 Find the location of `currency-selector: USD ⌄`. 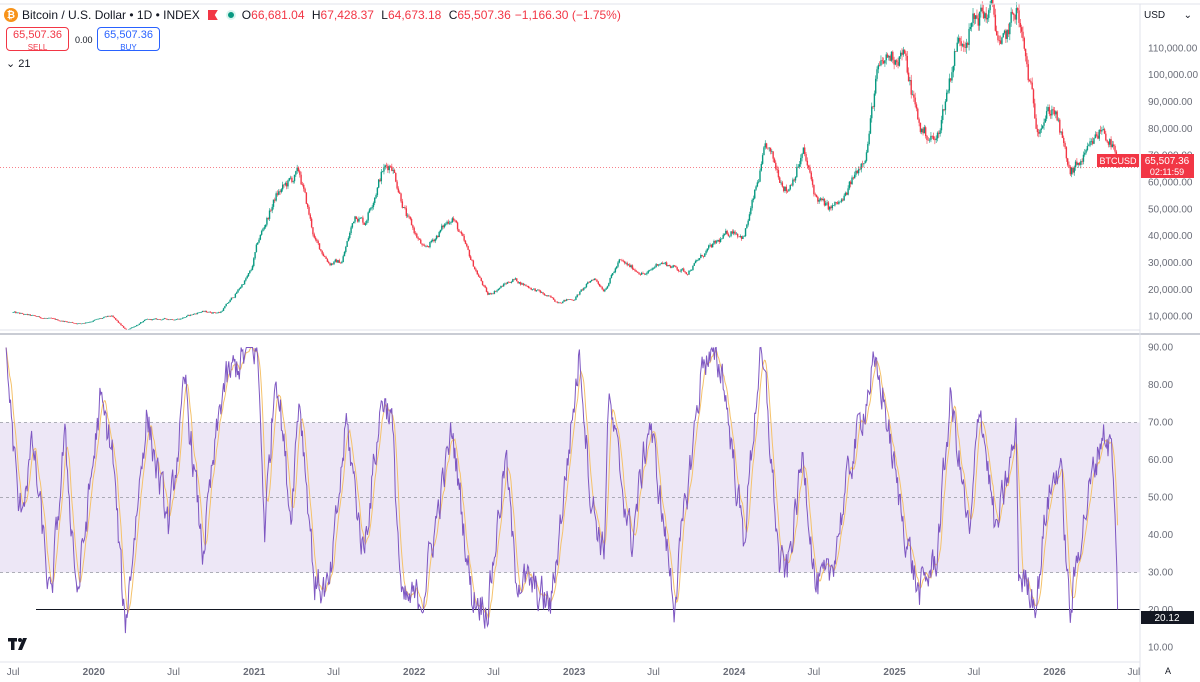

currency-selector: USD ⌄ is located at coordinates (1168, 15).